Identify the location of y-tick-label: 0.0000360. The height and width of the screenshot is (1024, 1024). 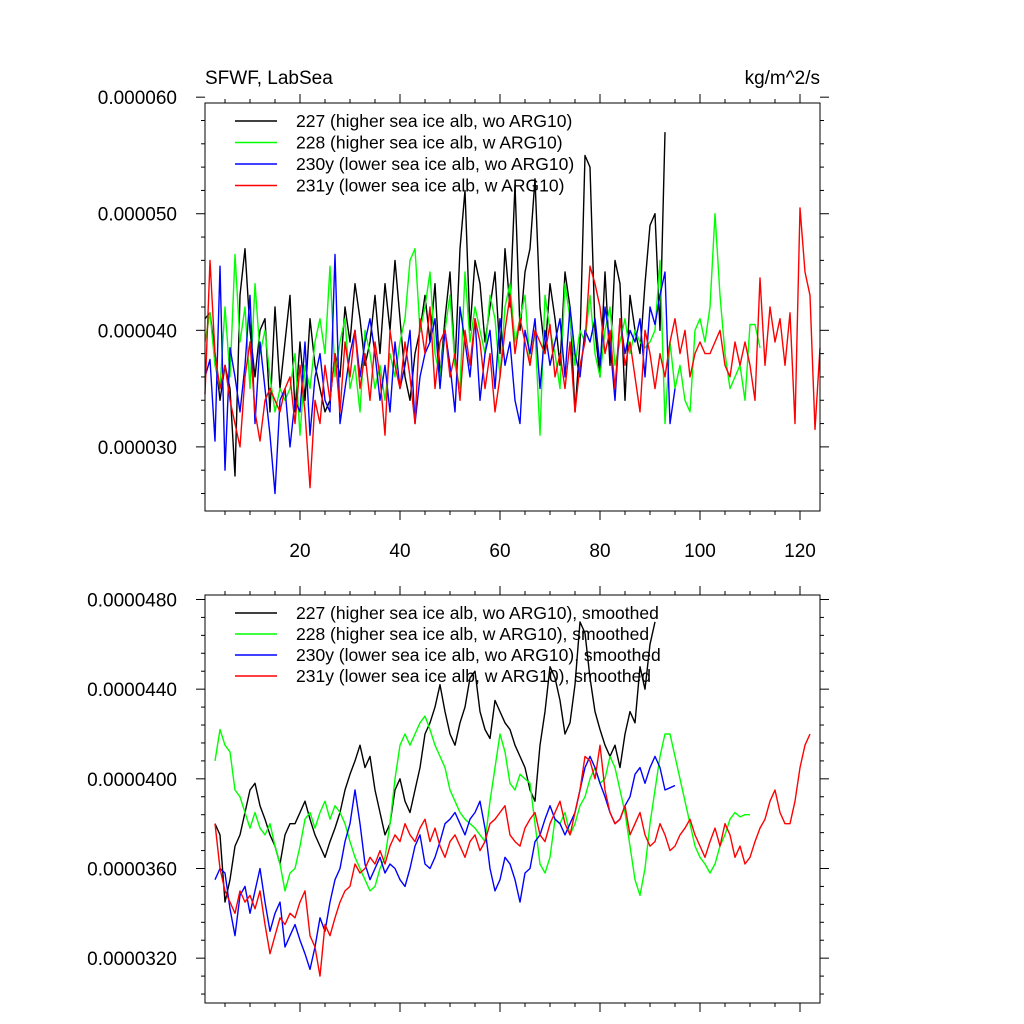
(132, 869).